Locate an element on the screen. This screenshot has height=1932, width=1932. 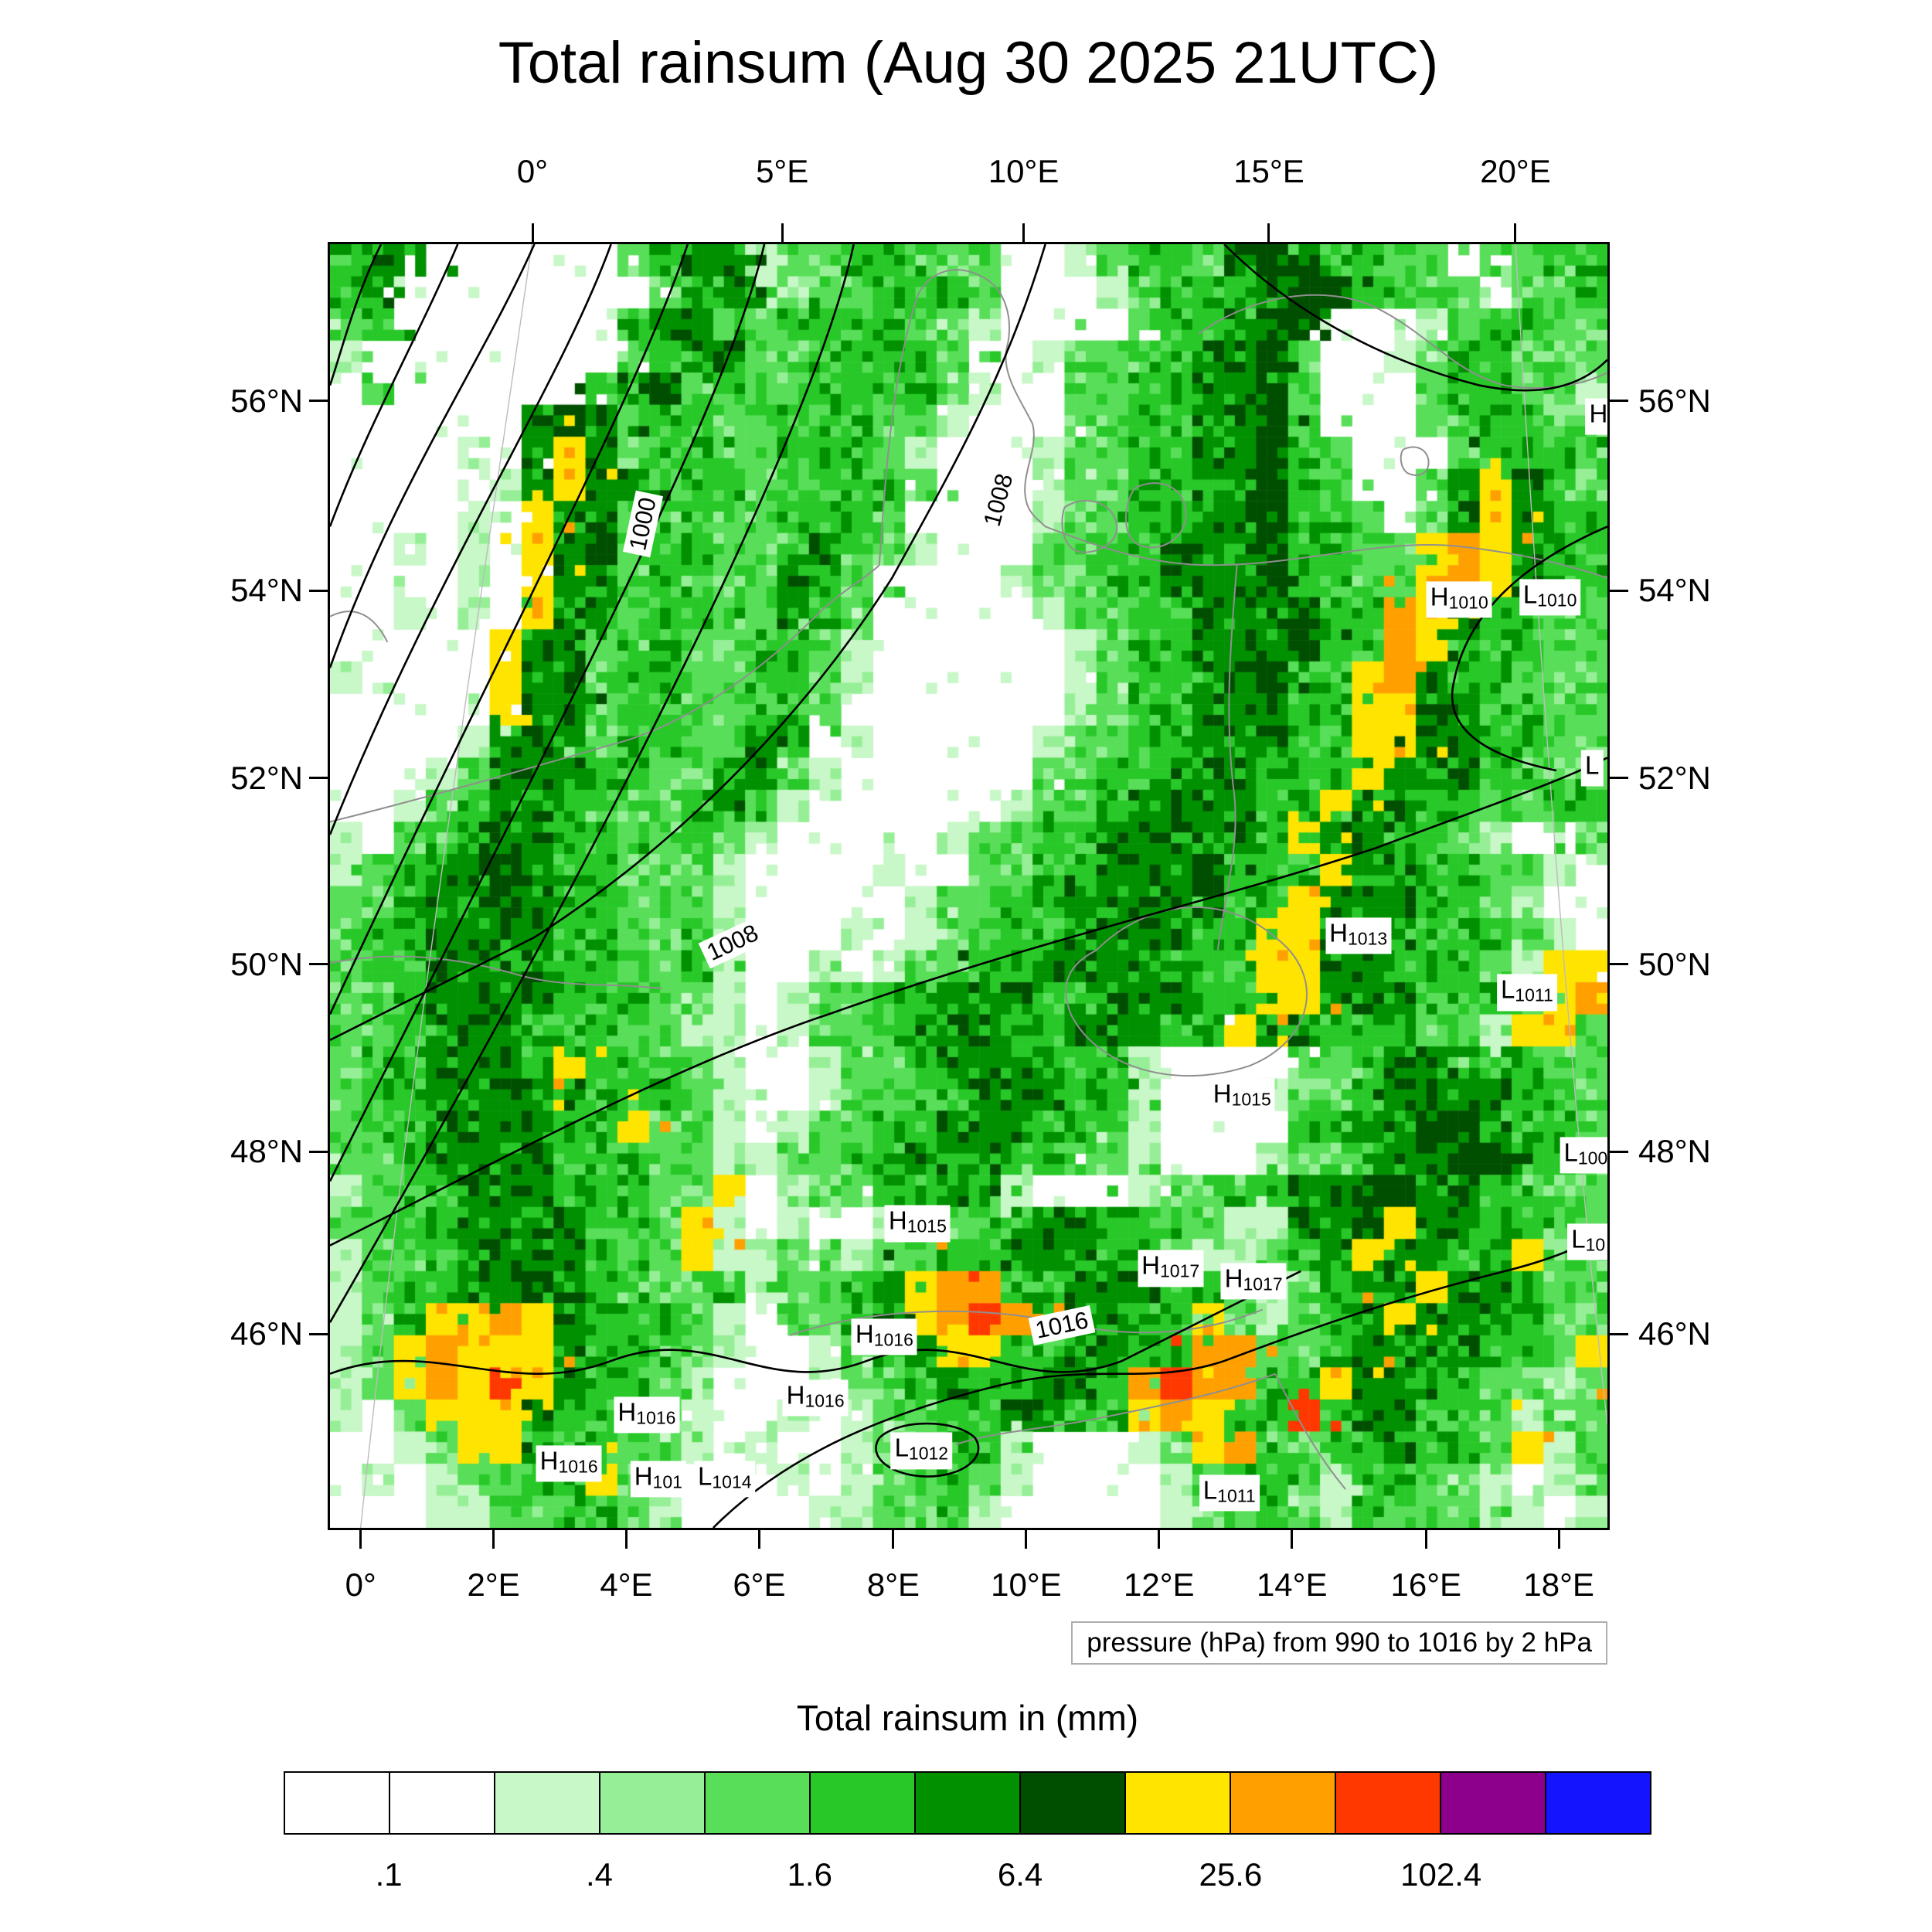
pressure-center-label: L100 is located at coordinates (1584, 1156).